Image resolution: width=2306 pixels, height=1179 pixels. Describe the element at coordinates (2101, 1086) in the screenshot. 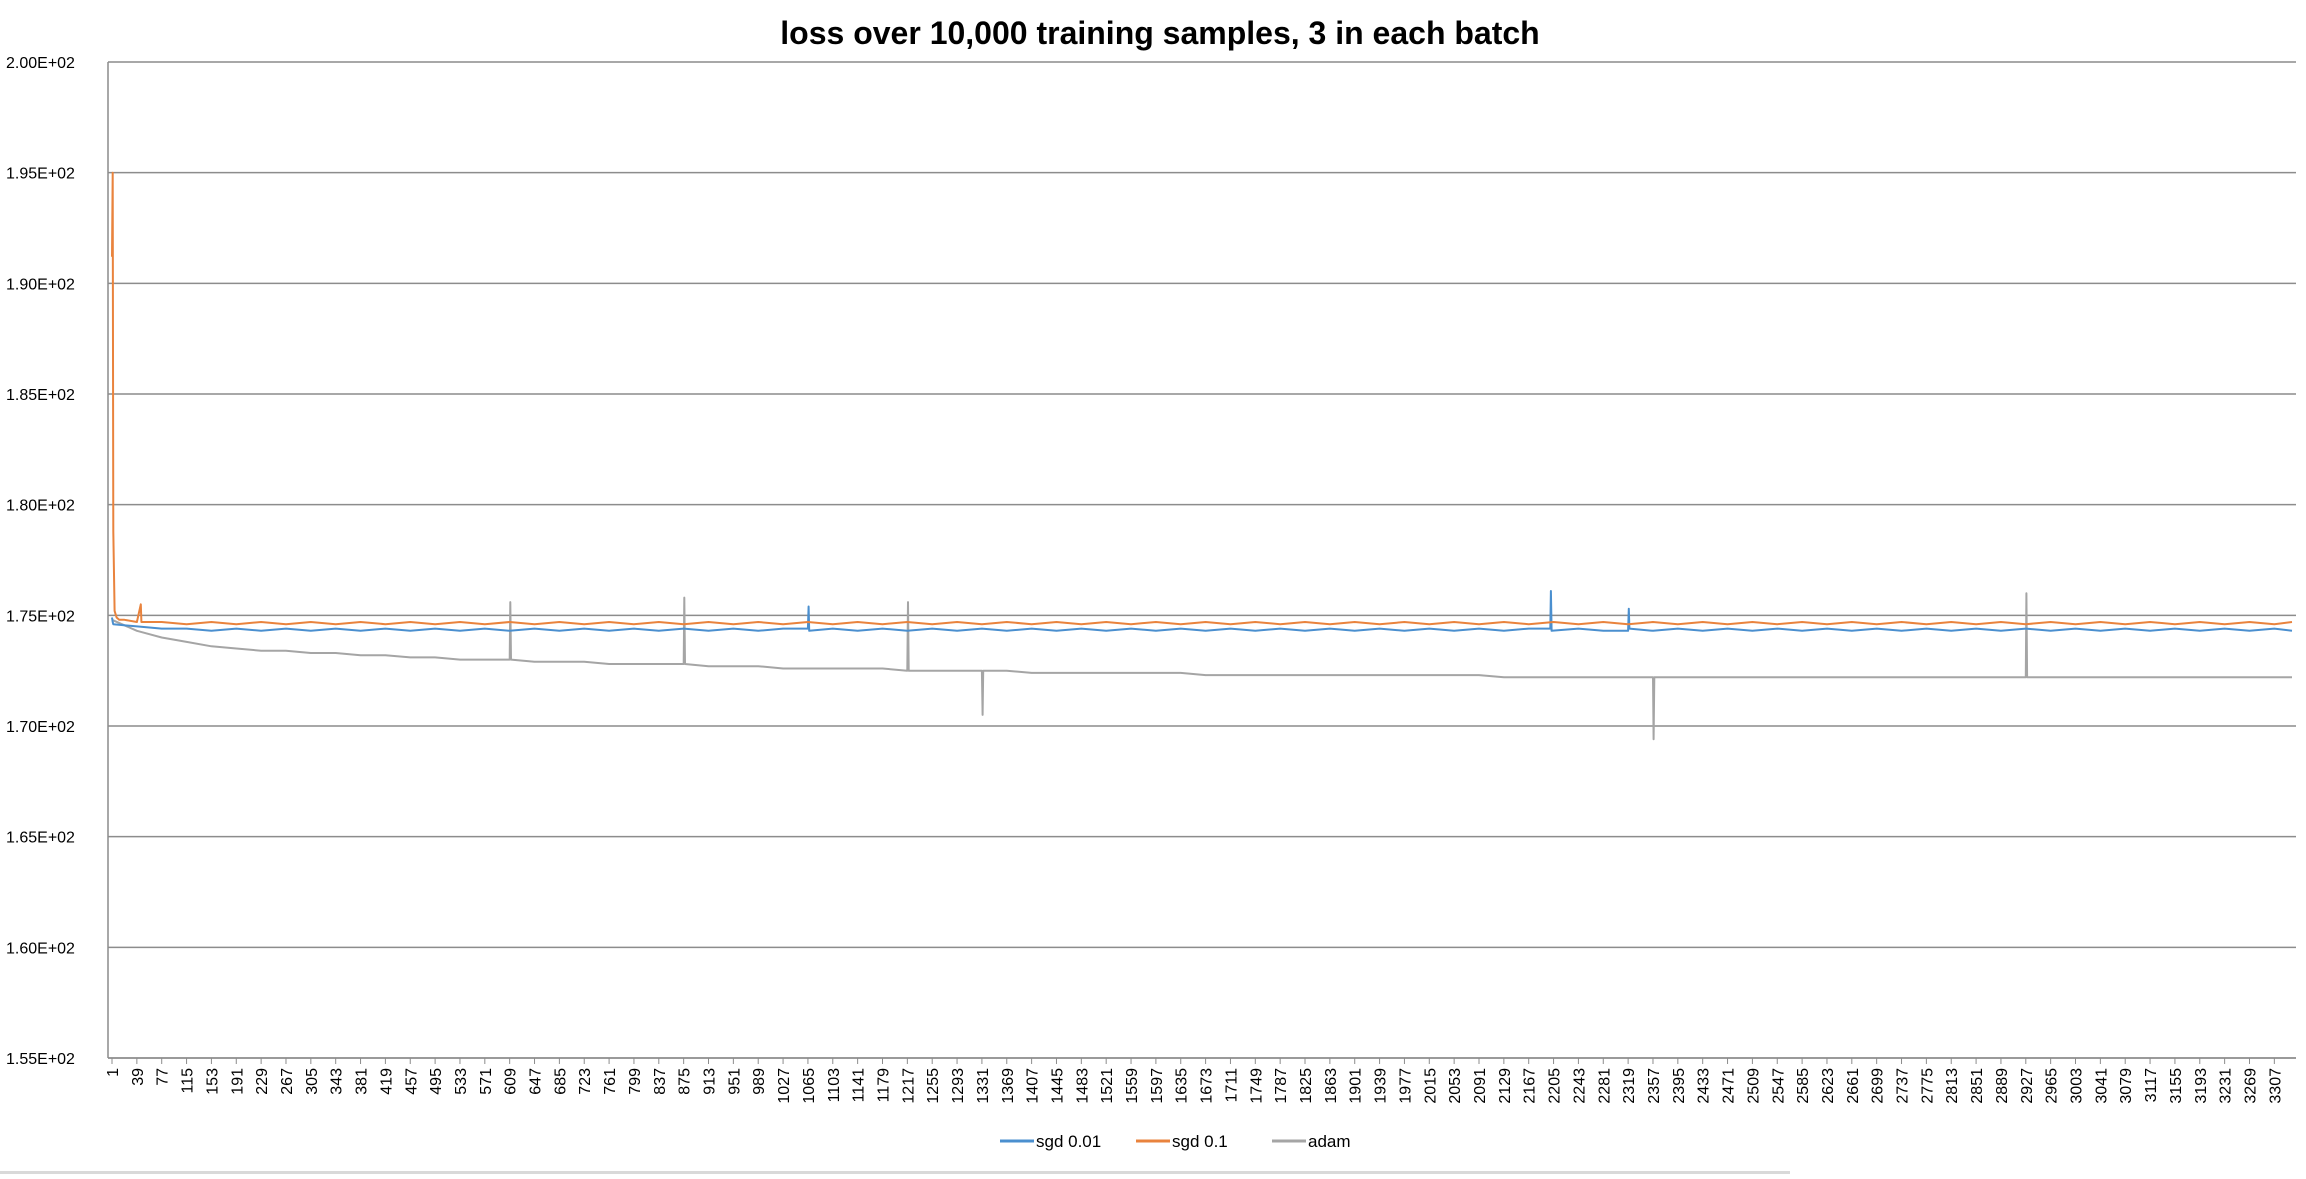

I see `x-tick-label: 3041` at that location.